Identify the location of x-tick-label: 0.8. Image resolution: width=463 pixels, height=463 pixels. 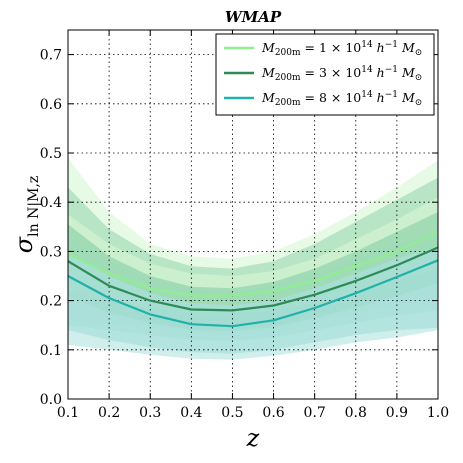
(356, 413).